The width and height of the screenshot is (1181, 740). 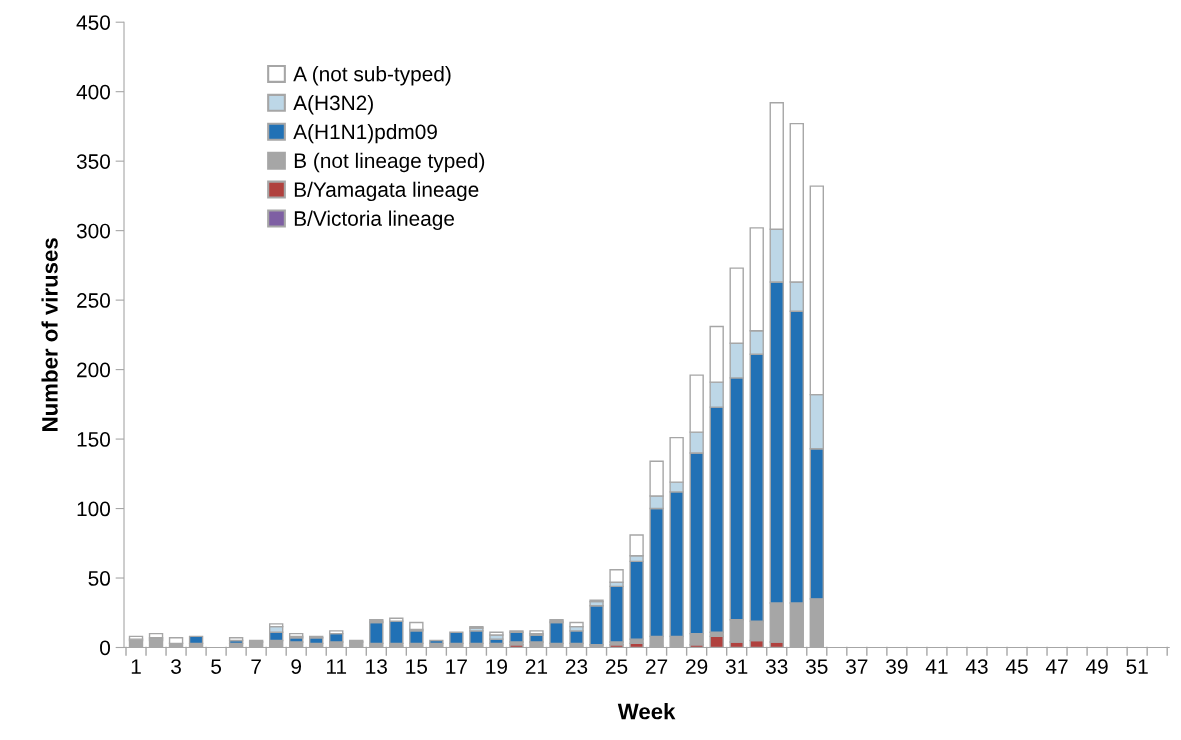 I want to click on y-tick-label: 300, so click(x=93, y=231).